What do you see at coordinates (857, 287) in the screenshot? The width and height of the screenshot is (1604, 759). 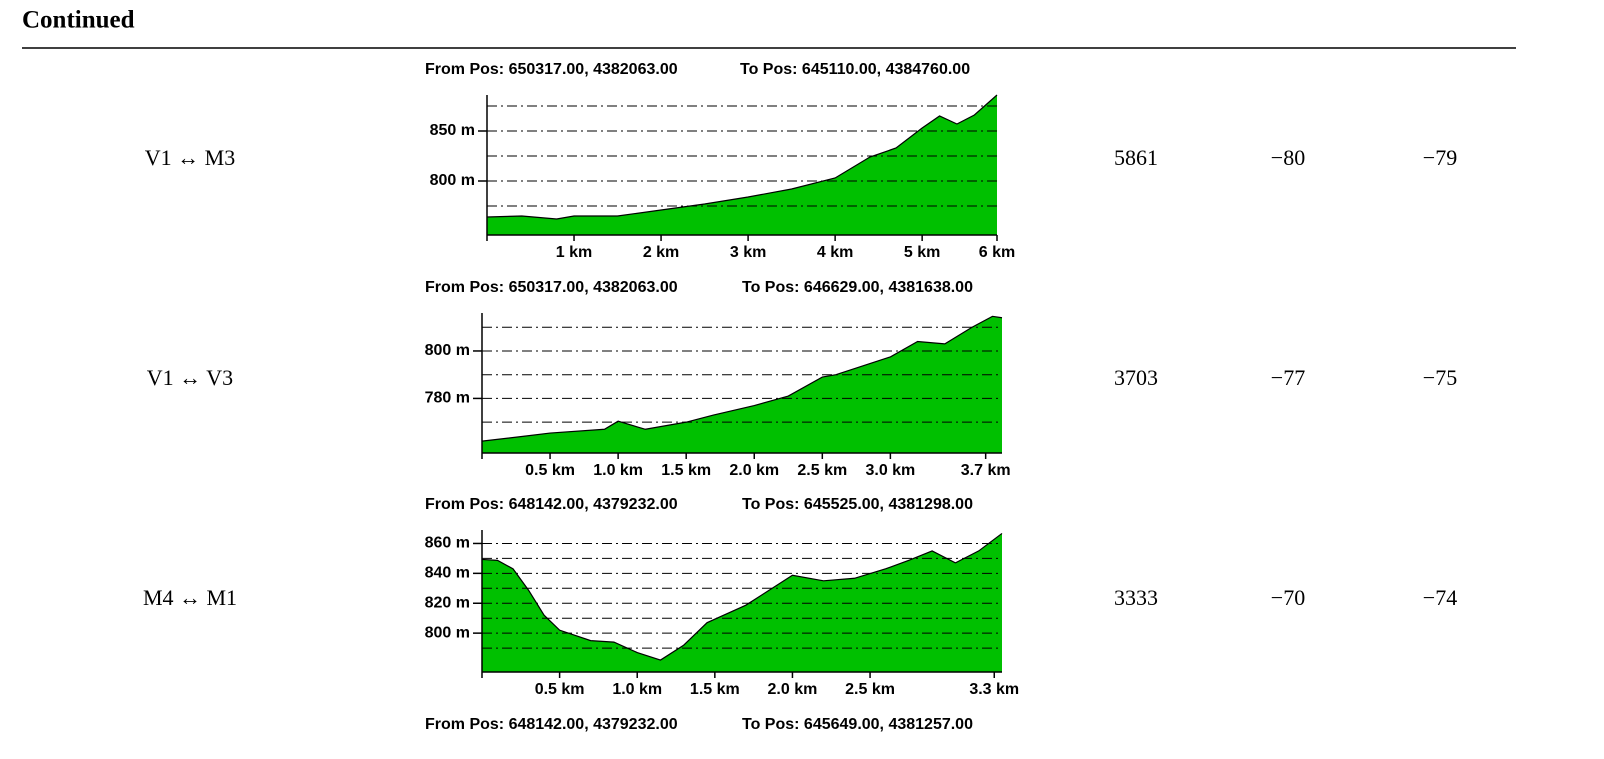 I see `profile-to: To Pos: 646629.00, 4381638.00` at bounding box center [857, 287].